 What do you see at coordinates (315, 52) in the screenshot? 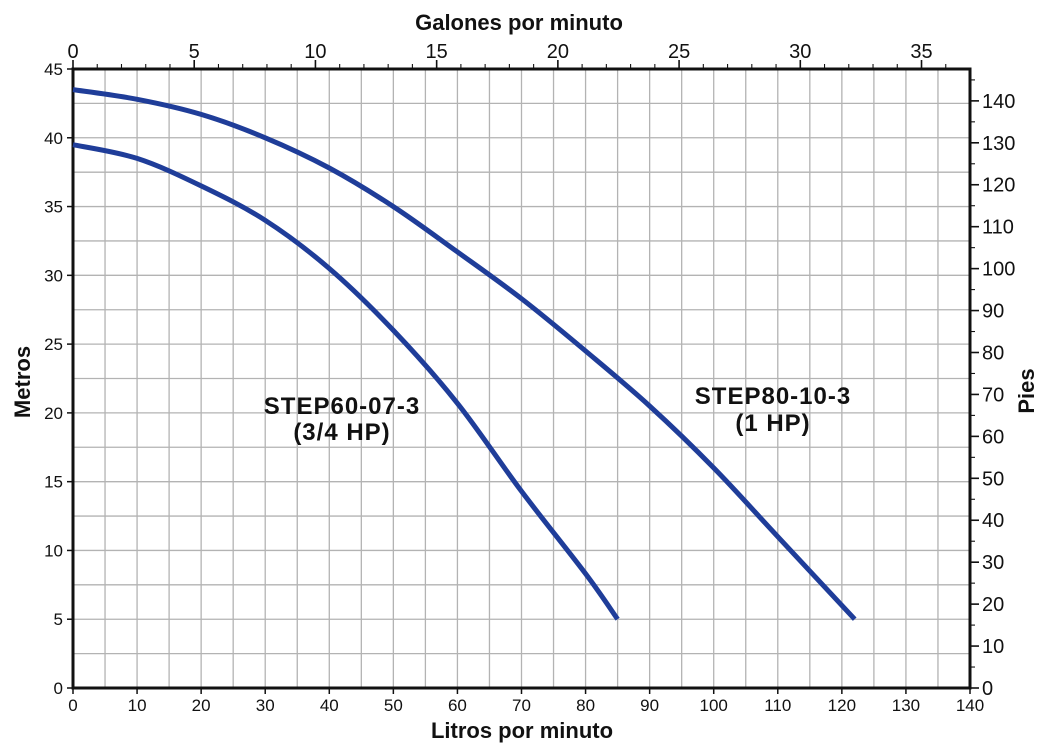
I see `x-top-tick-label: 10` at bounding box center [315, 52].